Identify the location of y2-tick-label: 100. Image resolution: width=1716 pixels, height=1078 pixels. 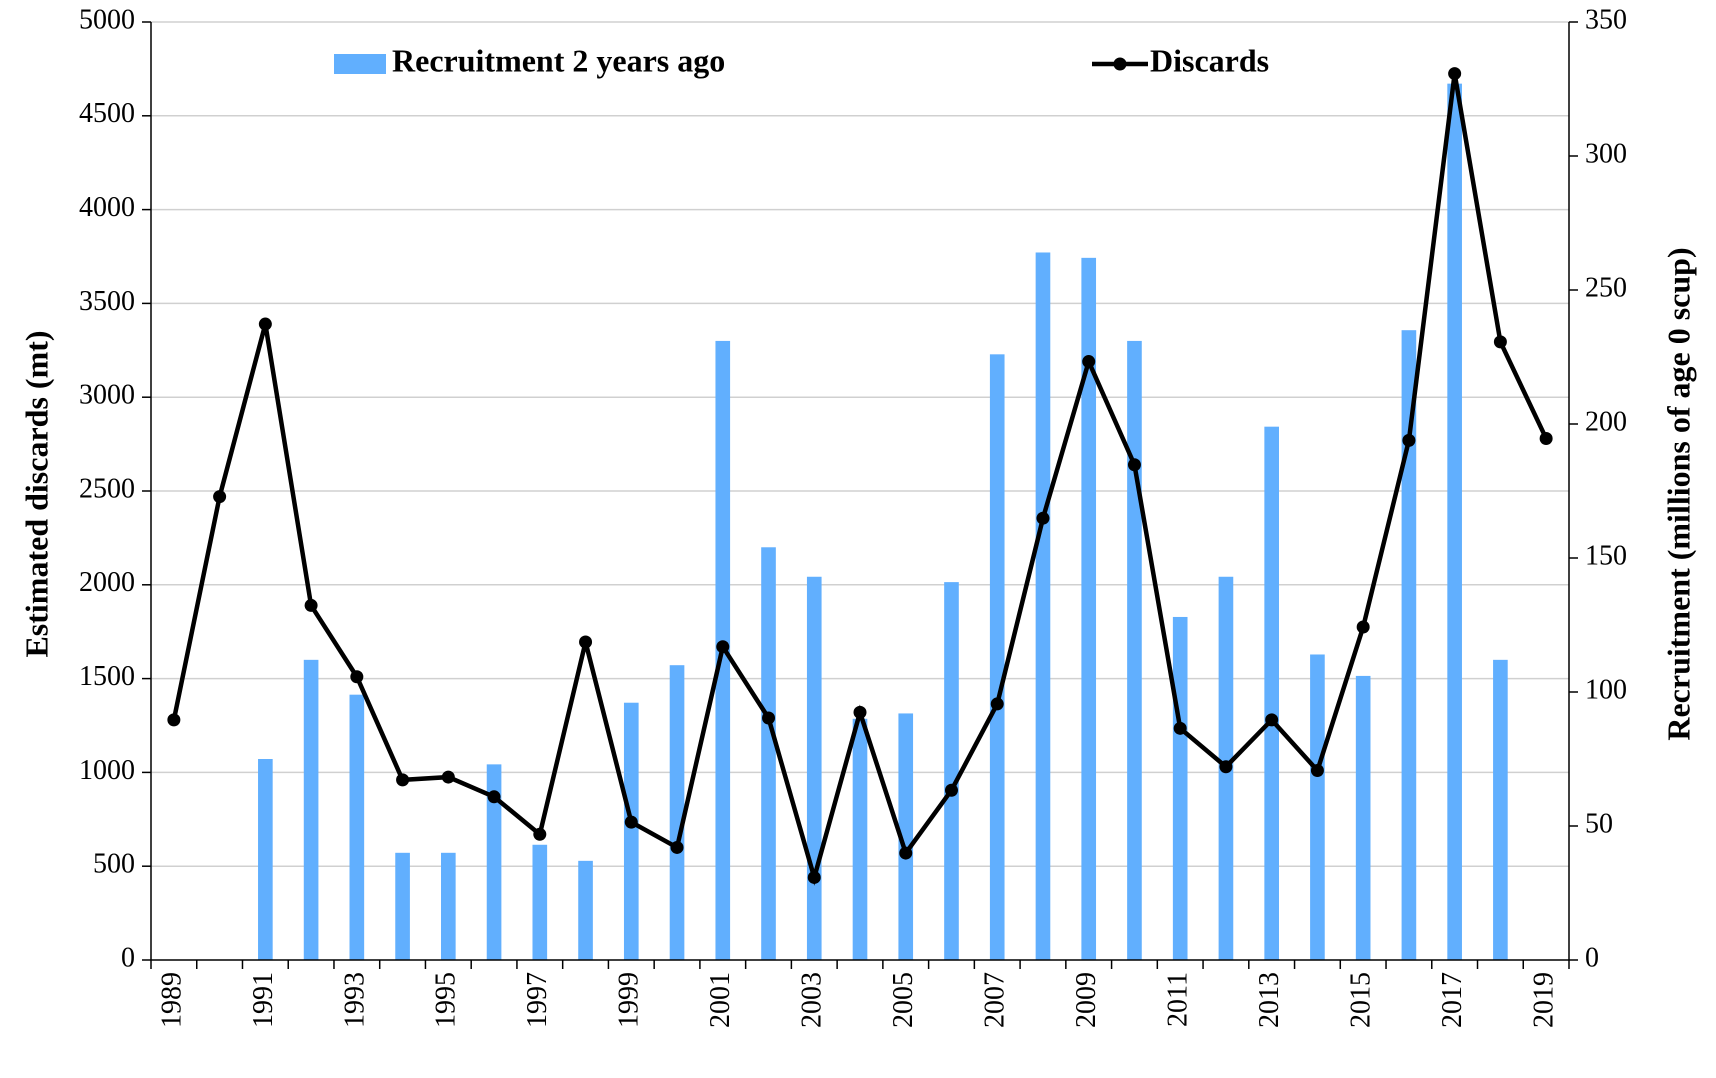
(1606, 689).